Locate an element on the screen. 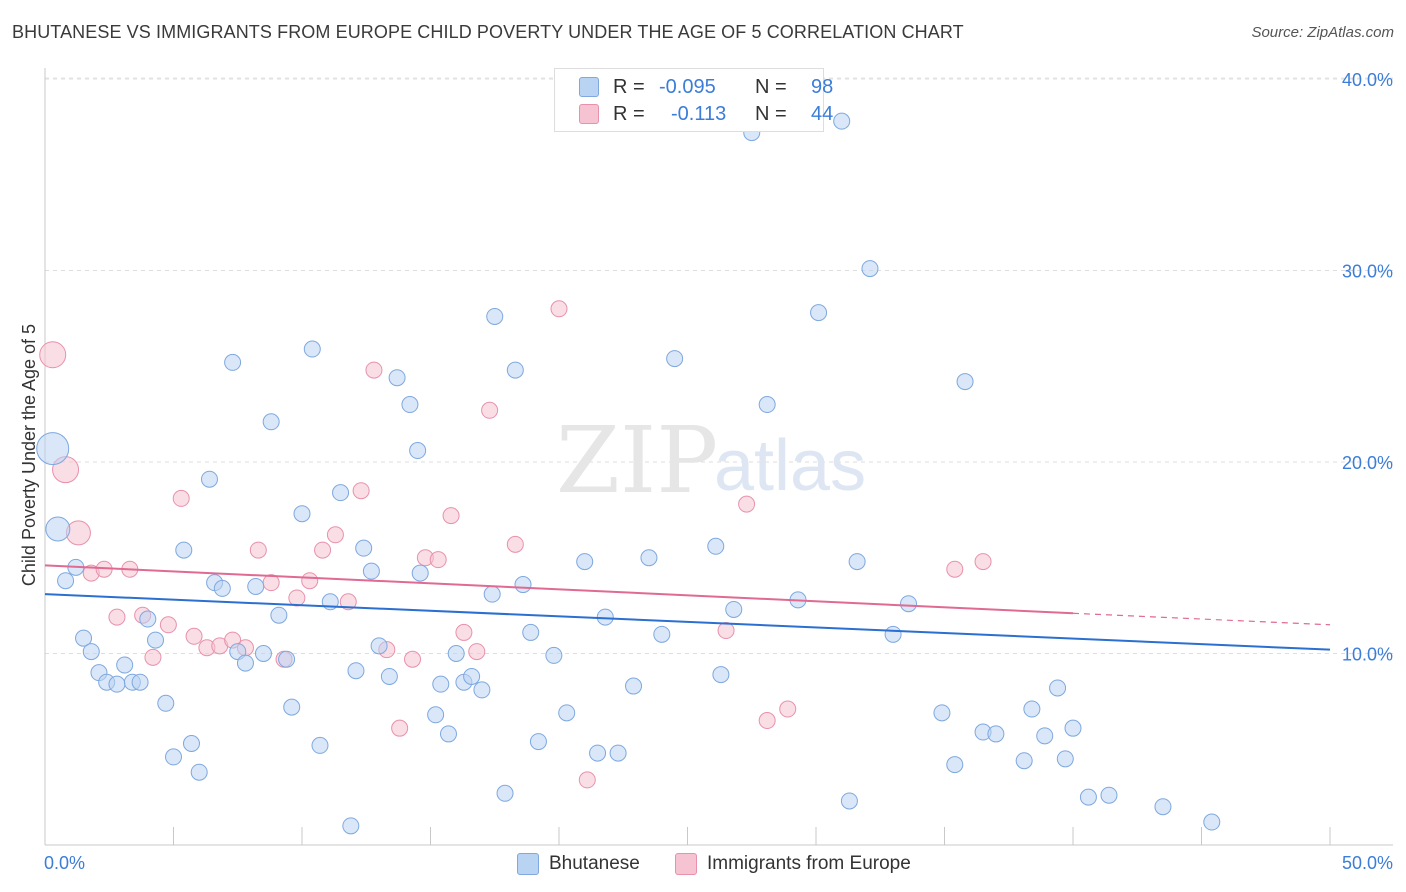 The image size is (1406, 892). bottom-legend-immigrants: Immigrants from Europe is located at coordinates (793, 864).